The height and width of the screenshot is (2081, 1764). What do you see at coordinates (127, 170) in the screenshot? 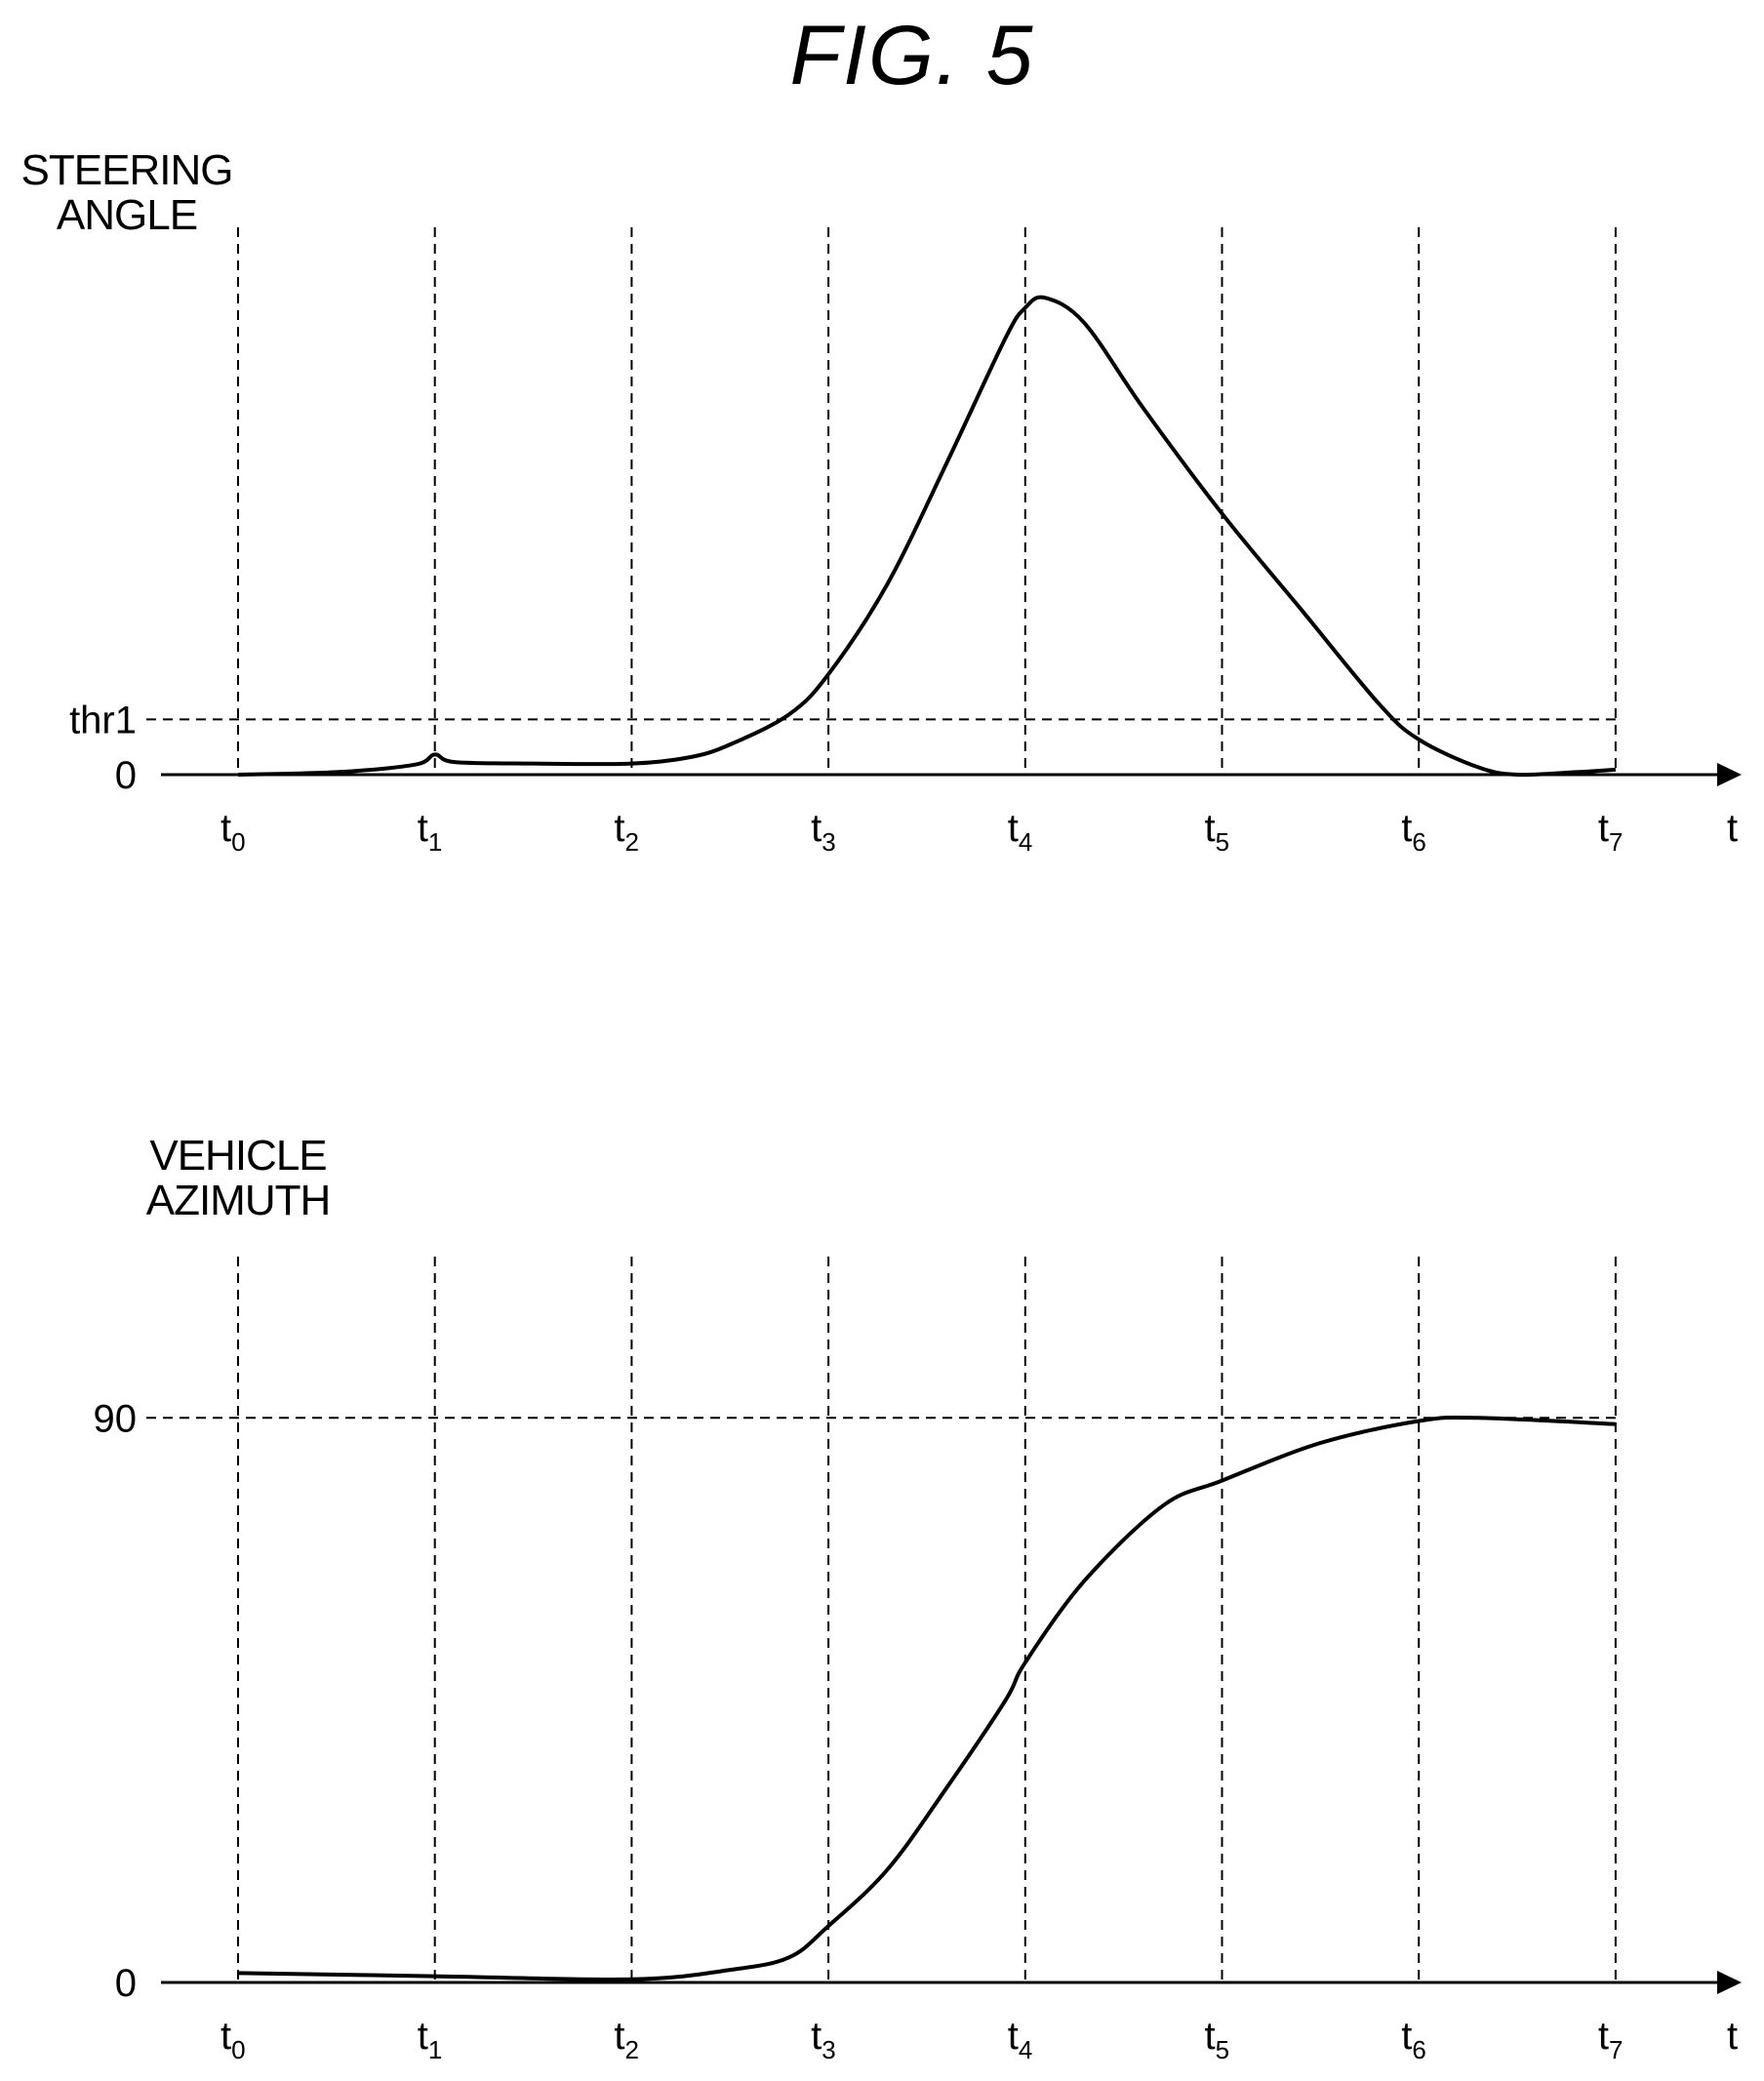
I see `y-axis-label-line-1: STEERING` at bounding box center [127, 170].